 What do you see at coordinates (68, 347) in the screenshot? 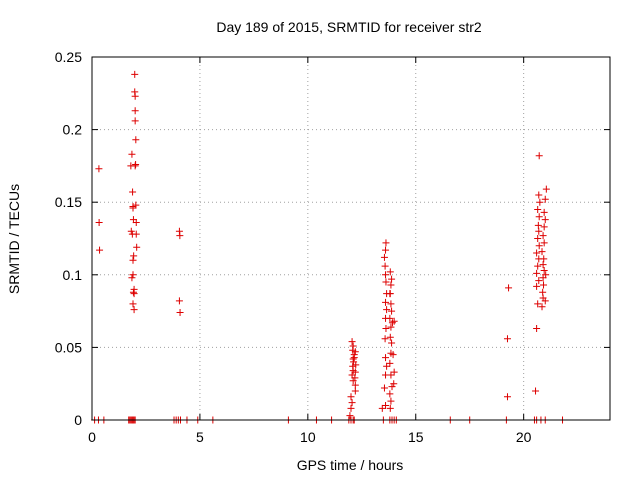
I see `y-tick-label: 0.05` at bounding box center [68, 347].